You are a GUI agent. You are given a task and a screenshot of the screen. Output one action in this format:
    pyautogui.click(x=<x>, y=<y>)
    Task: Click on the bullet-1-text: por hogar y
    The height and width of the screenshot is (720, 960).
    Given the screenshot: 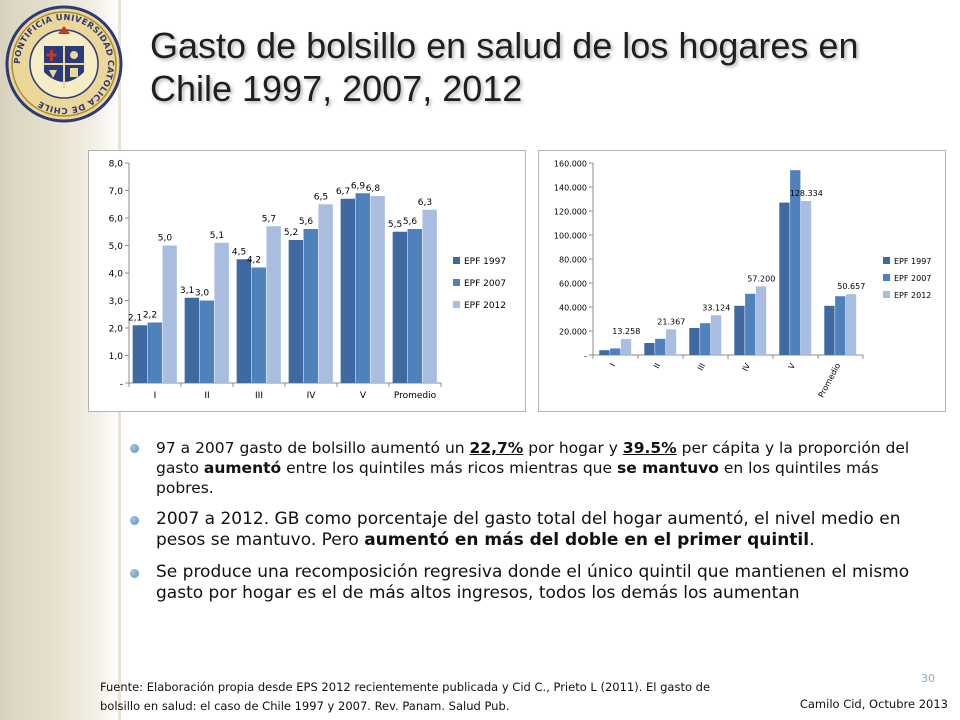 What is the action you would take?
    pyautogui.click(x=573, y=448)
    